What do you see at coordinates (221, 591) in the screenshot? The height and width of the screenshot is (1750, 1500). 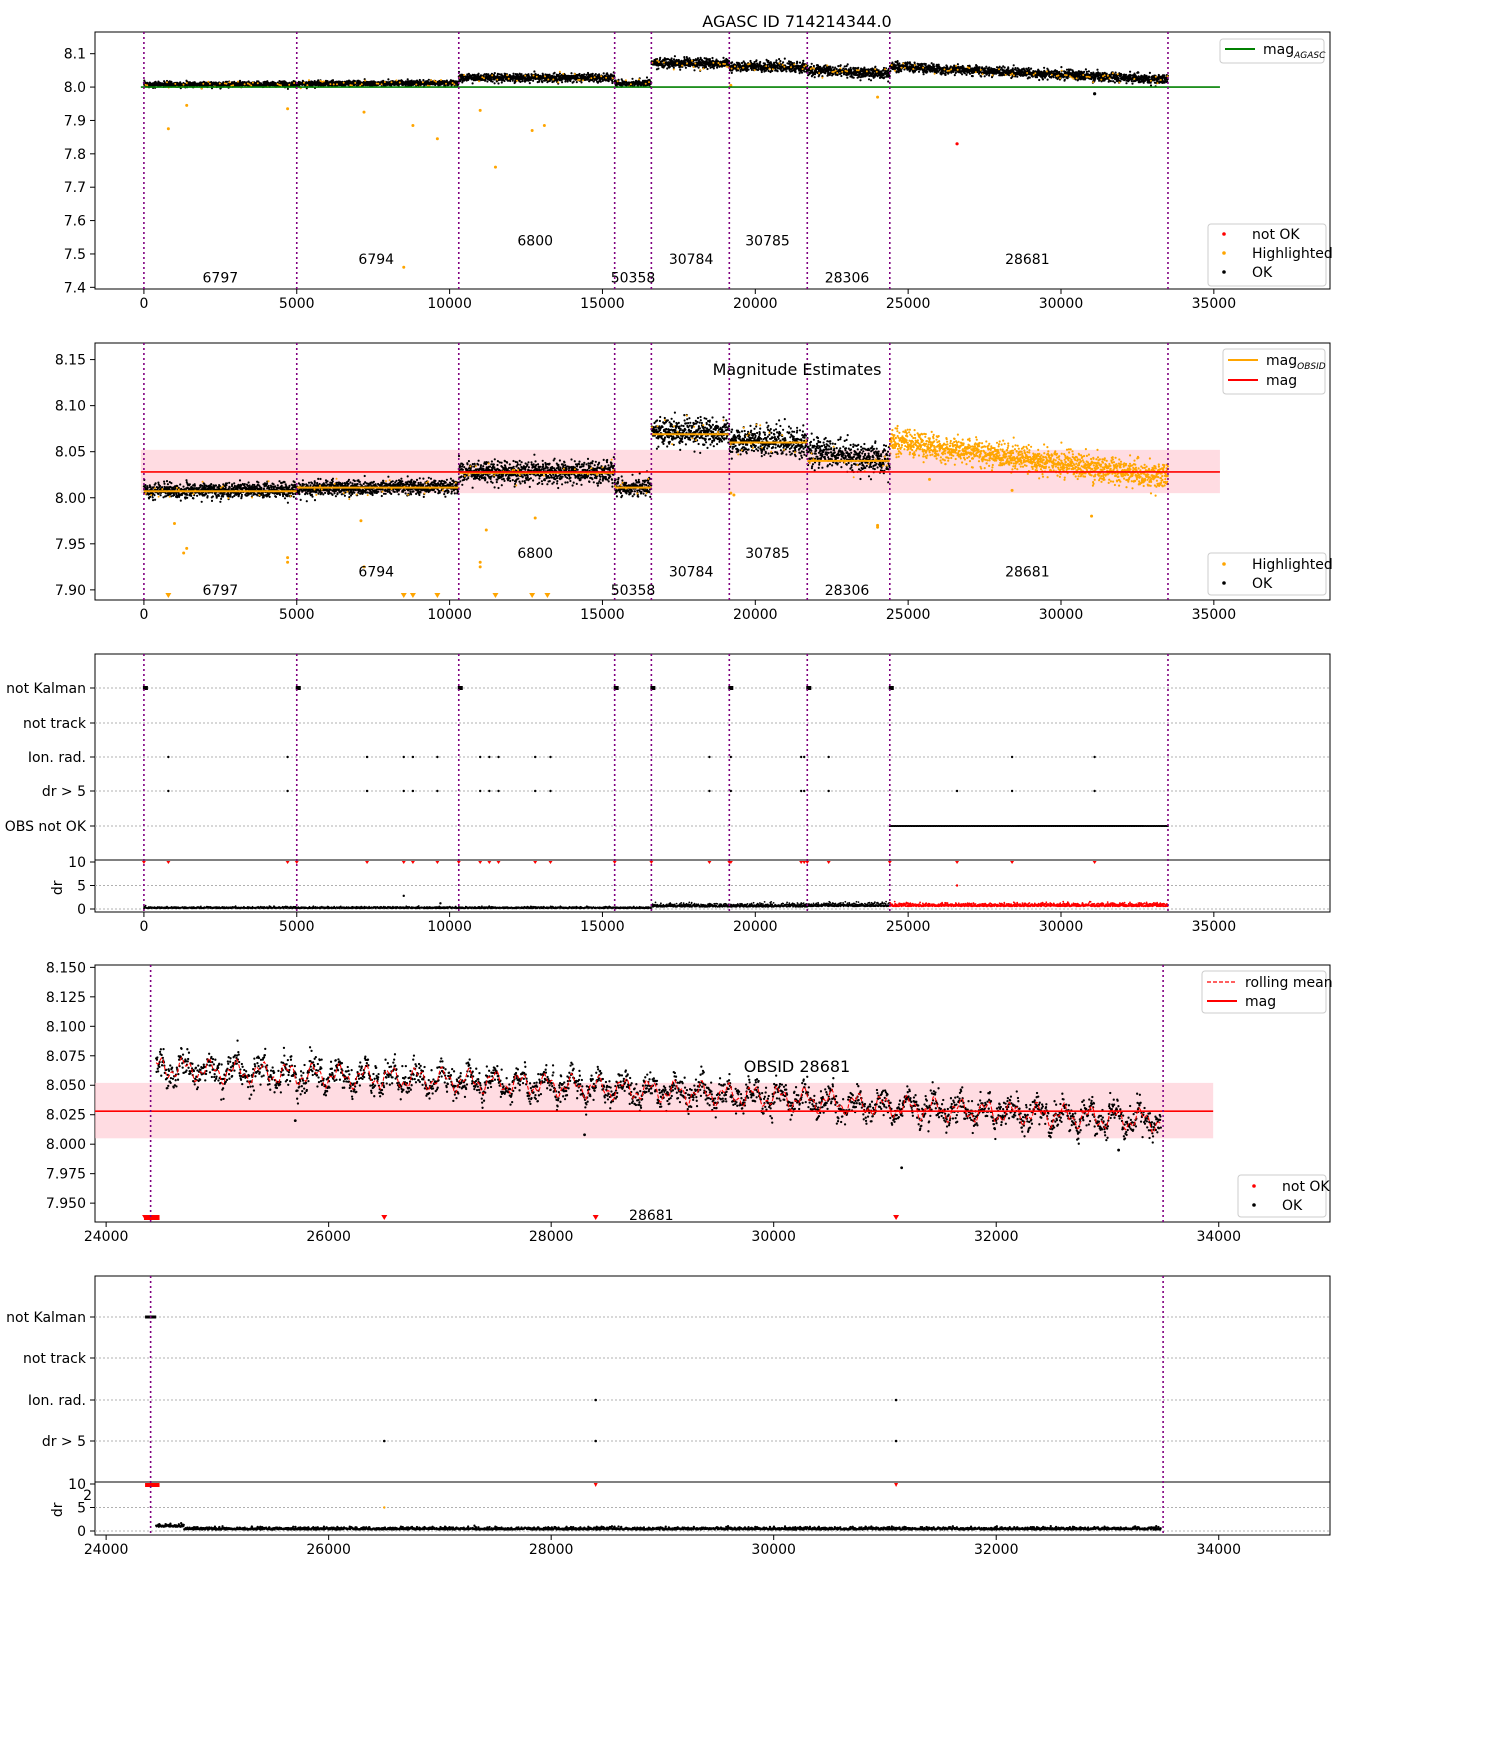 I see `obsid-label: 6797` at bounding box center [221, 591].